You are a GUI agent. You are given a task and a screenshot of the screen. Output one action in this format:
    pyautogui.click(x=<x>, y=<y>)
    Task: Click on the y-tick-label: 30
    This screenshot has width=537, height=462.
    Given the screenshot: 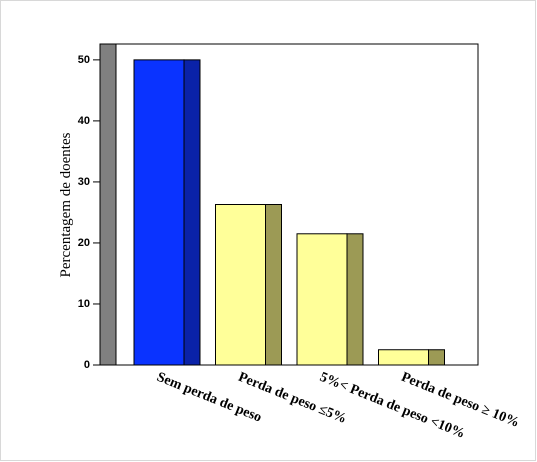 What is the action you would take?
    pyautogui.click(x=84, y=182)
    